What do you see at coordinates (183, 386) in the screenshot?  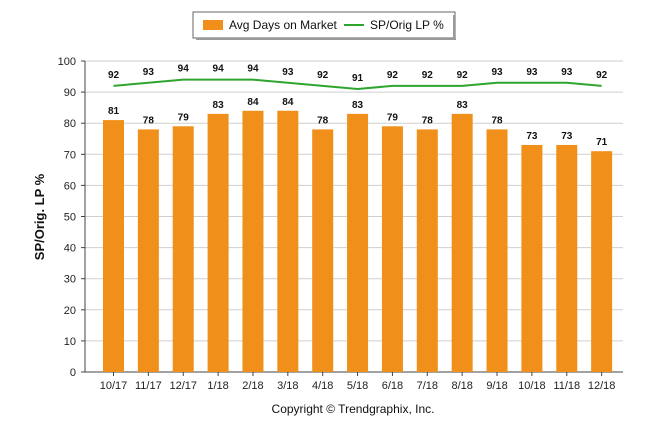 I see `x-tick-label: 12/17` at bounding box center [183, 386].